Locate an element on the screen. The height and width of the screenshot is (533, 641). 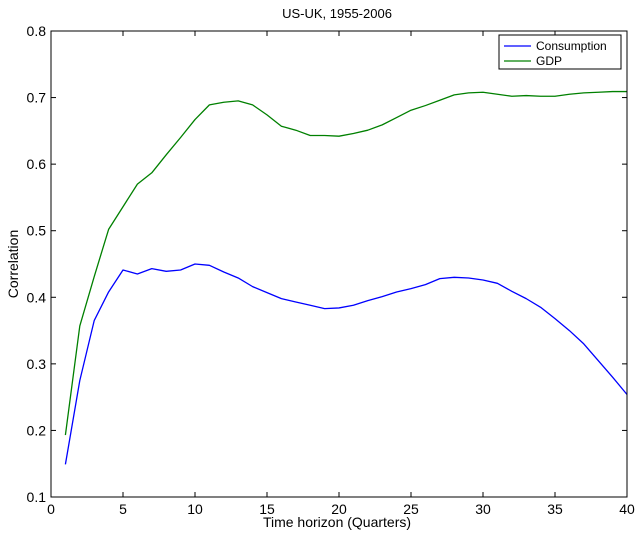
x-axis-label: Time horizon (Quarters) is located at coordinates (337, 522).